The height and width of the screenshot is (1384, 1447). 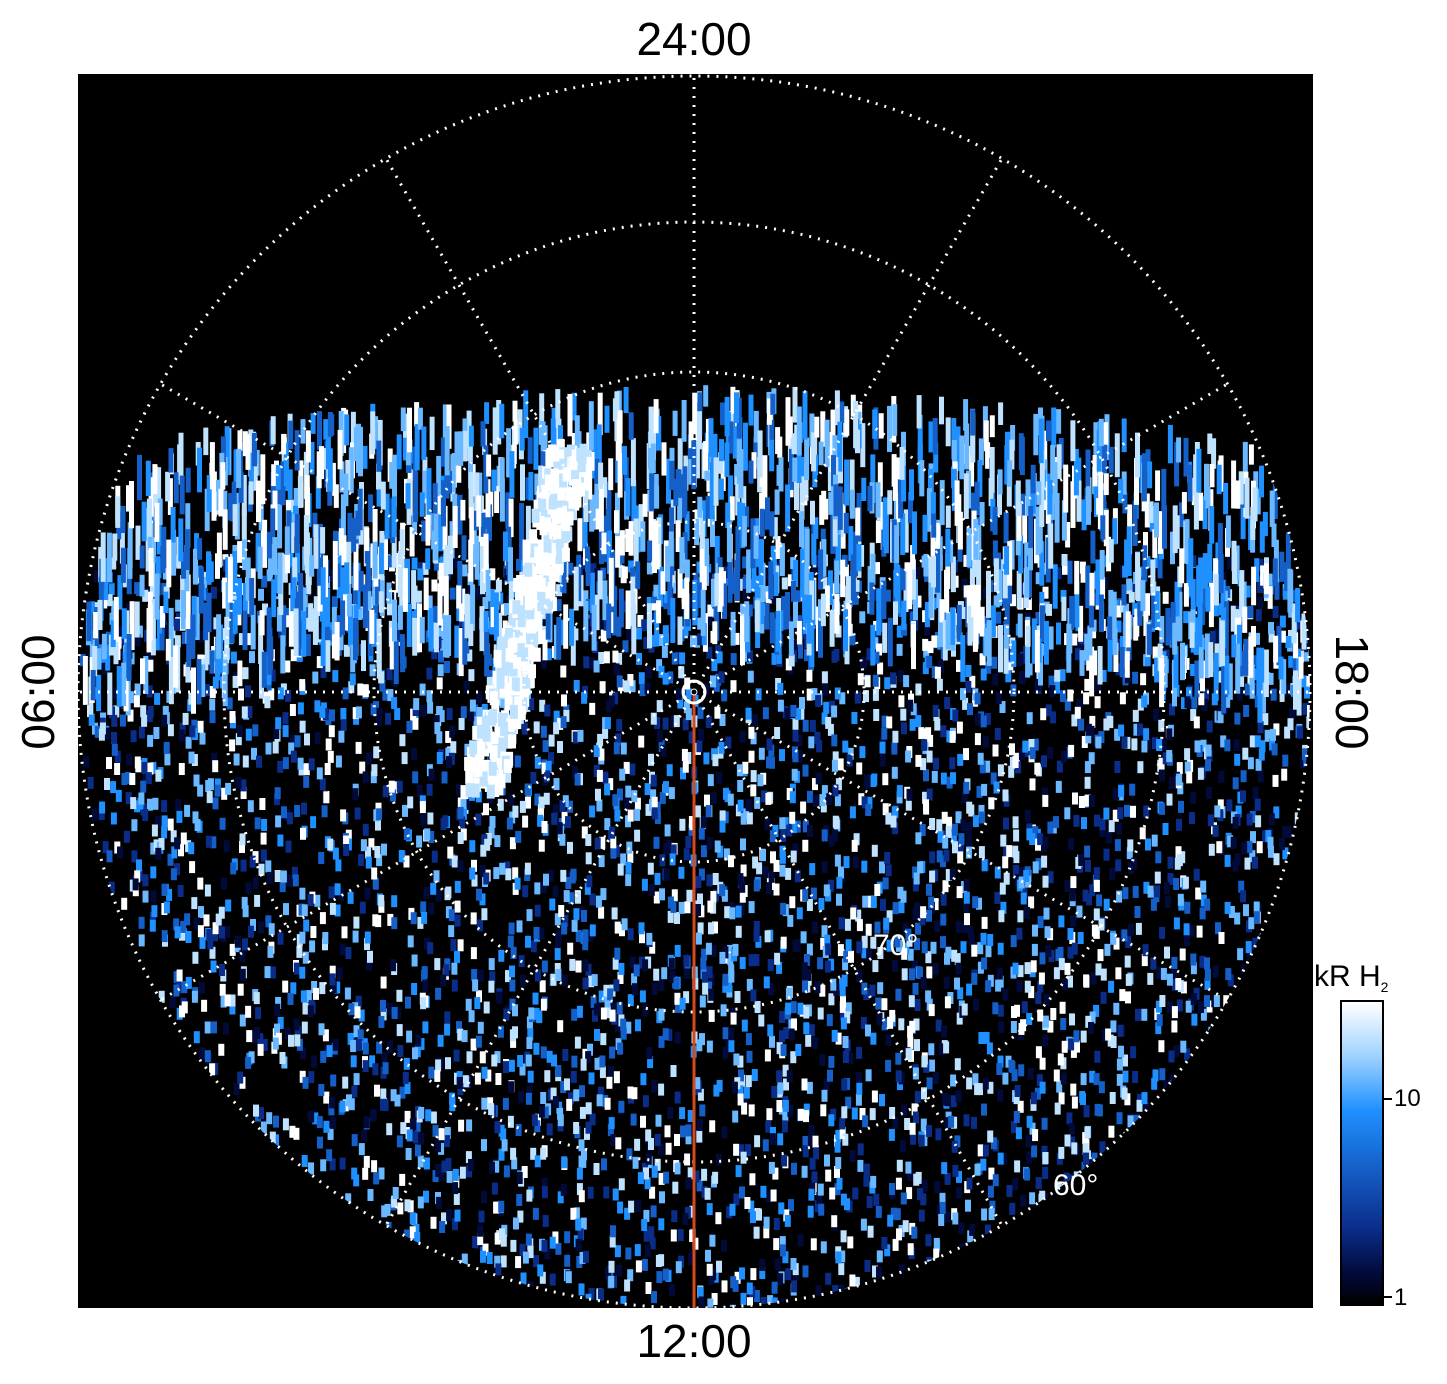 What do you see at coordinates (1076, 1185) in the screenshot?
I see `latitude-label-60: 60°` at bounding box center [1076, 1185].